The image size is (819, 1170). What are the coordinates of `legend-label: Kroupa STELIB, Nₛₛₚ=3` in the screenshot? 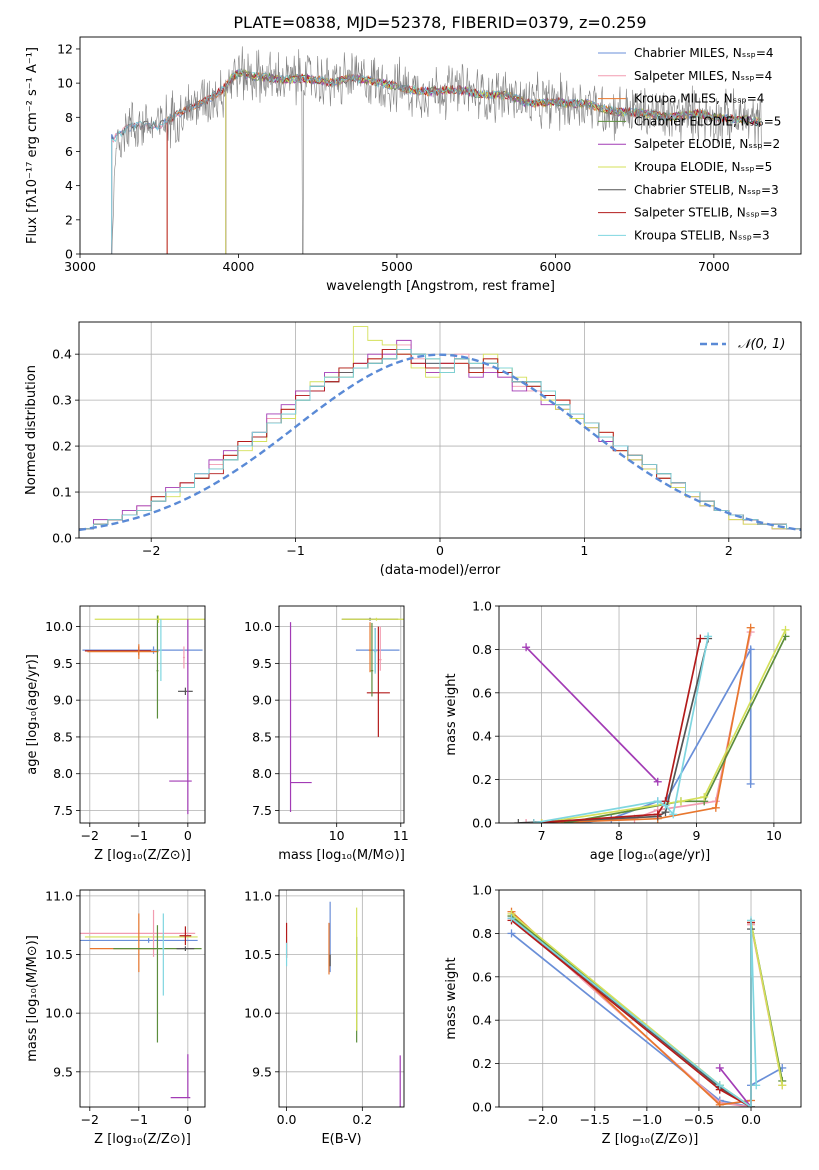 It's located at (702, 235).